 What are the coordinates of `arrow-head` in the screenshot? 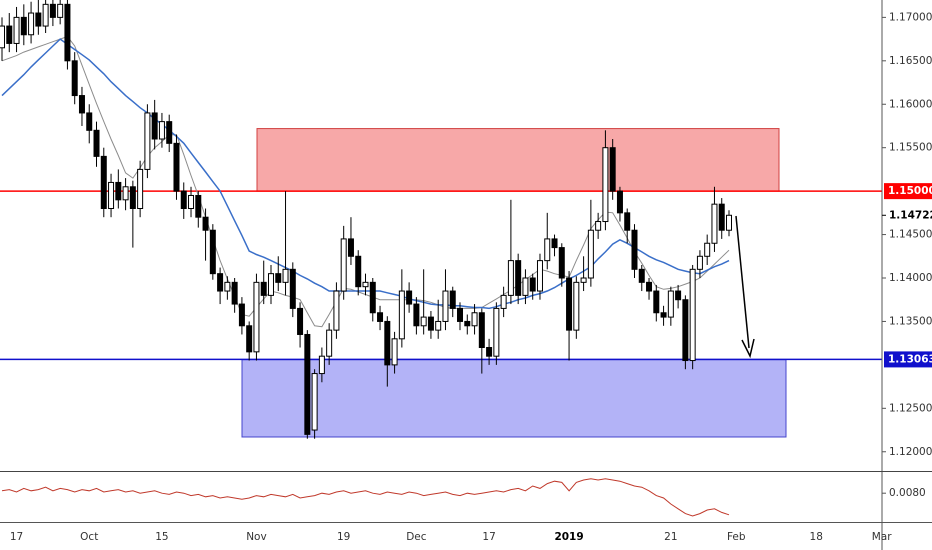 It's located at (748, 348).